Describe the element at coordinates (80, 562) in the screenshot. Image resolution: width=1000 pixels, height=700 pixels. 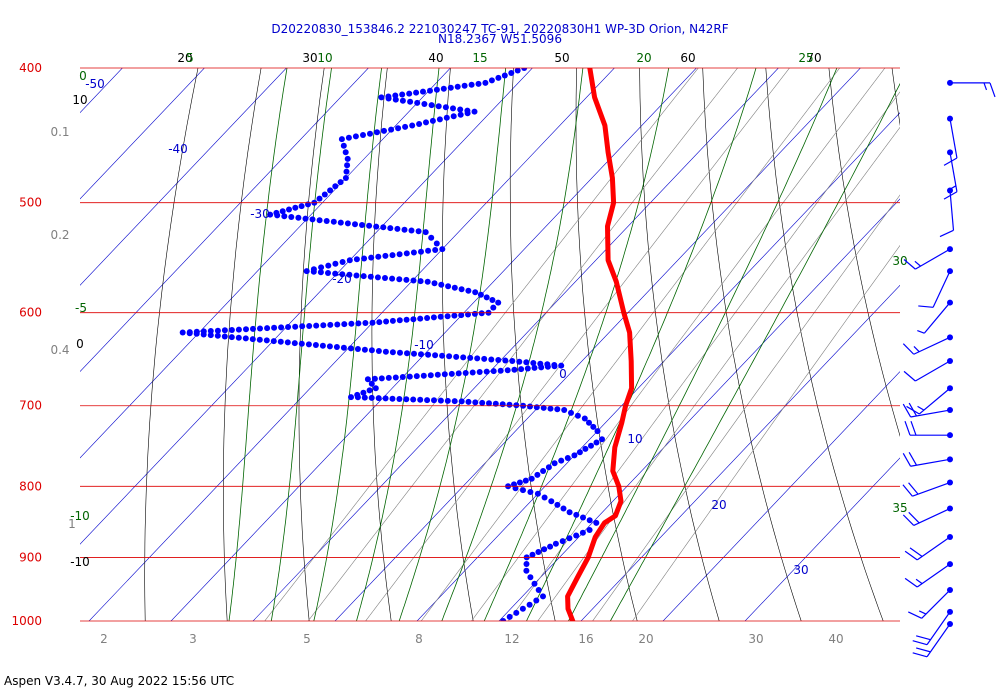
I see `height-label: -10` at that location.